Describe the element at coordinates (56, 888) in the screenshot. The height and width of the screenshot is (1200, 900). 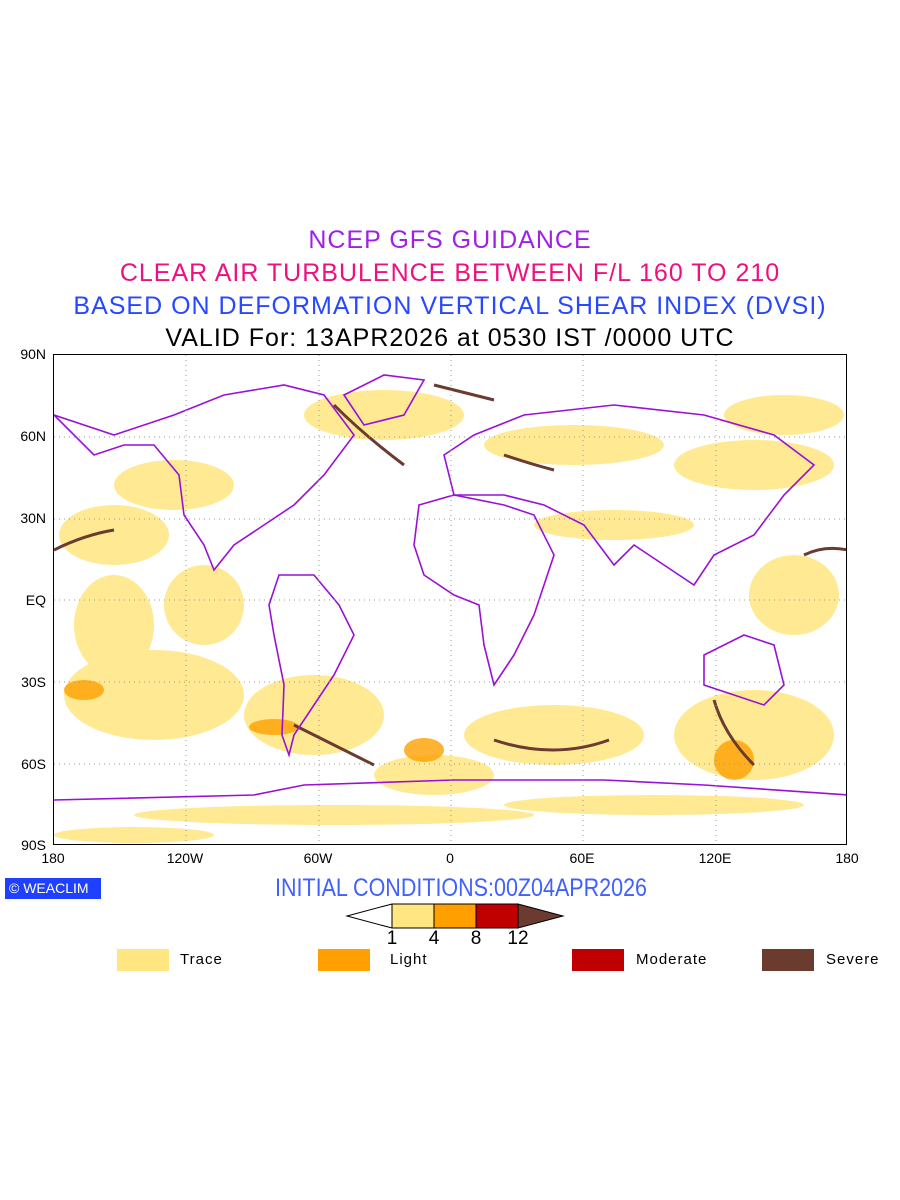
I see `logo-text: WEACLIM` at that location.